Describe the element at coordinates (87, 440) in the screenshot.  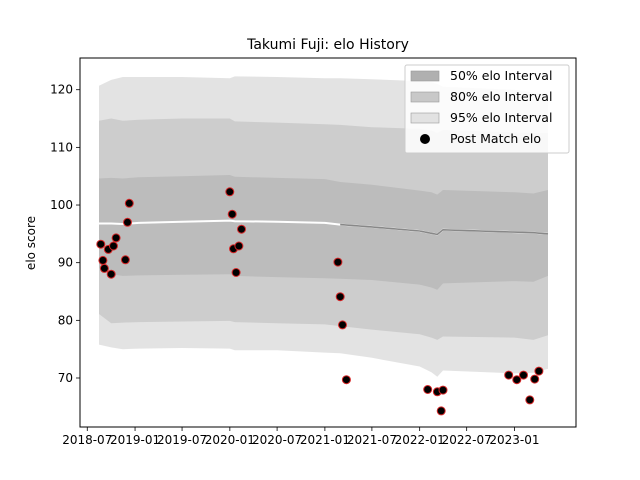
I see `x-tick-label: 2018-07` at that location.